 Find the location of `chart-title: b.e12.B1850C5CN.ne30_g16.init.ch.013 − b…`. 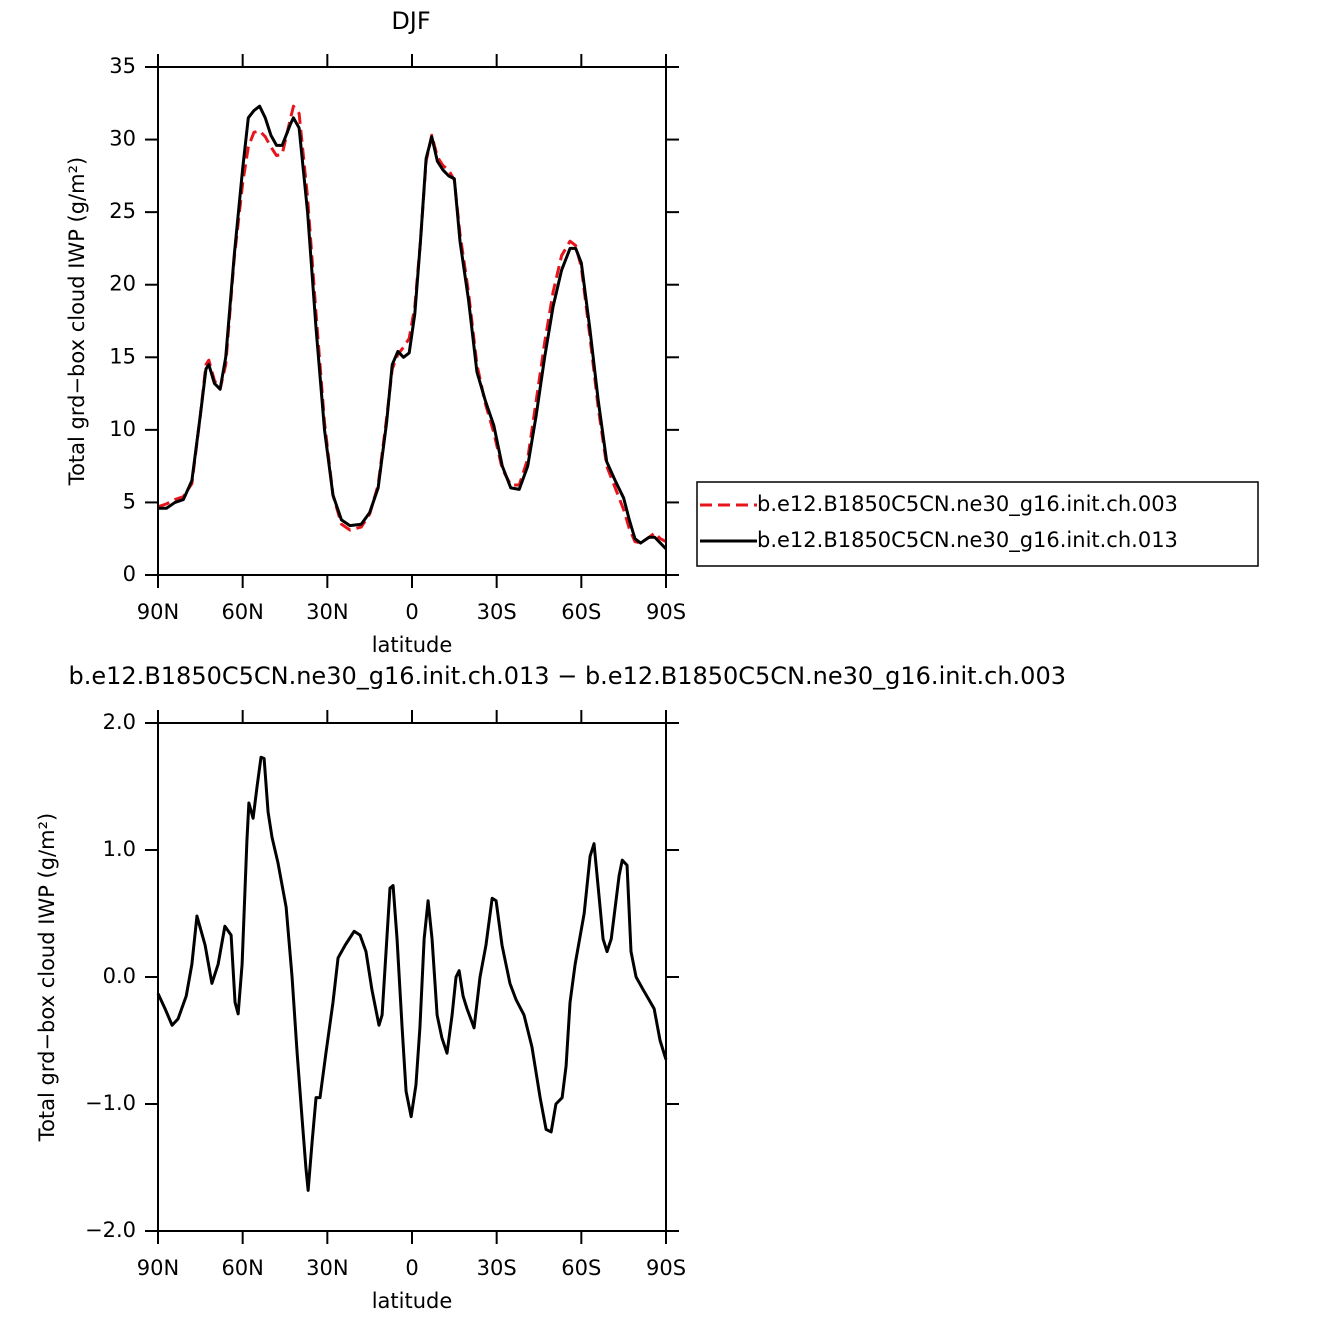

chart-title: b.e12.B1850C5CN.ne30_g16.init.ch.013 − b… is located at coordinates (567, 676).